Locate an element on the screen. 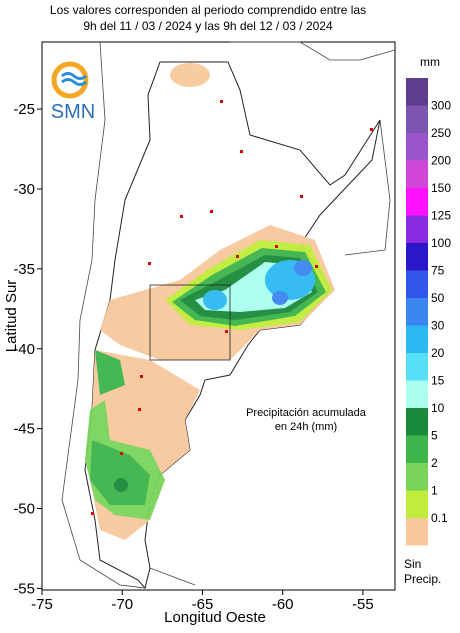 The height and width of the screenshot is (633, 460). legend-label: 100 is located at coordinates (441, 243).